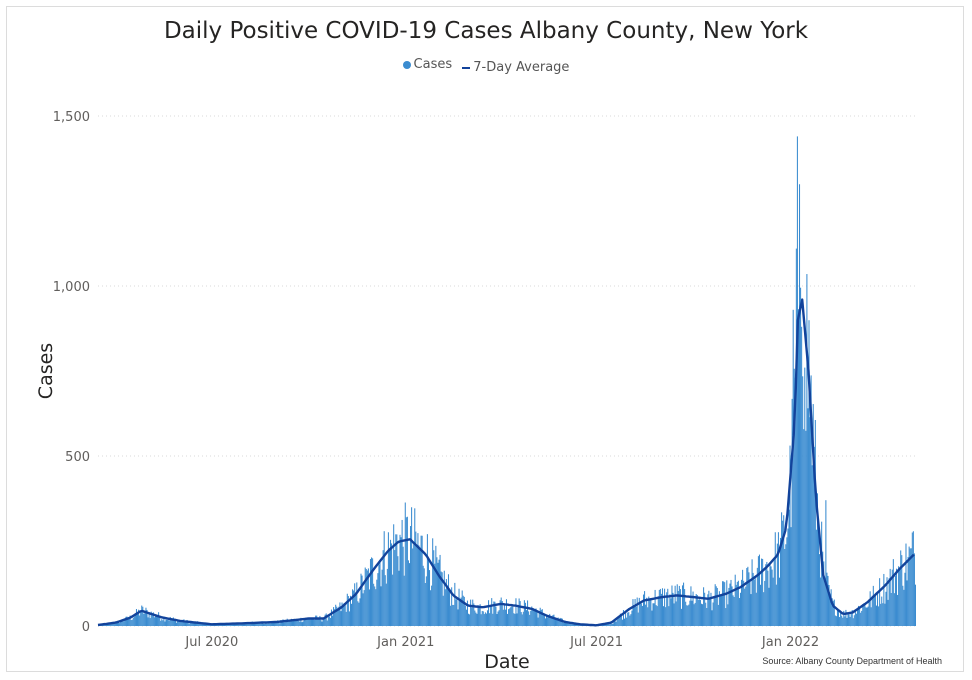 Image resolution: width=972 pixels, height=680 pixels. Describe the element at coordinates (521, 67) in the screenshot. I see `legend-label-7day-average: 7-Day Average` at that location.